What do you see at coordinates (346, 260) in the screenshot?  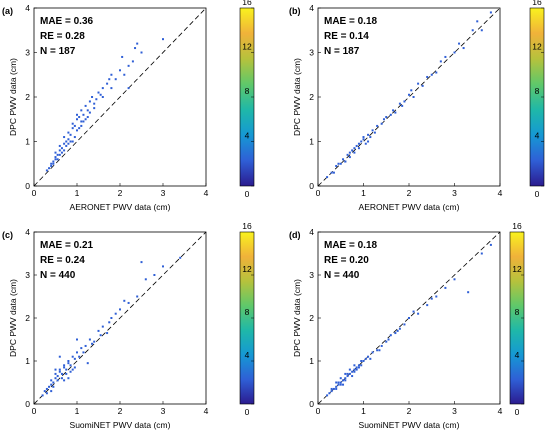 I see `stat-line: RE = 0.20` at bounding box center [346, 260].